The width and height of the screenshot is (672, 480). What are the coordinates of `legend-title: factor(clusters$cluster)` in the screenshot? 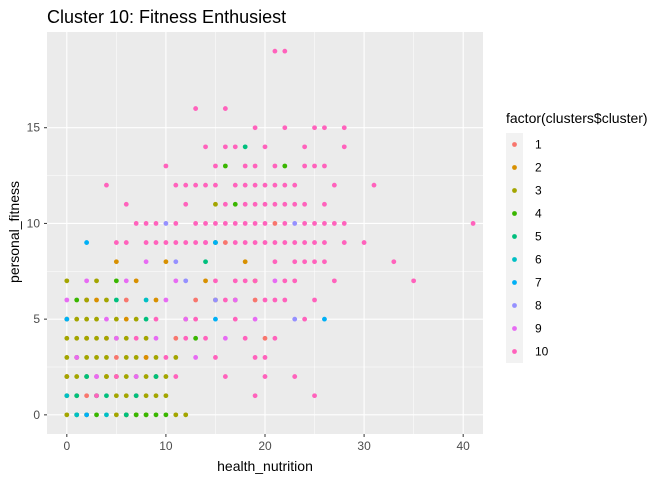 It's located at (577, 118).